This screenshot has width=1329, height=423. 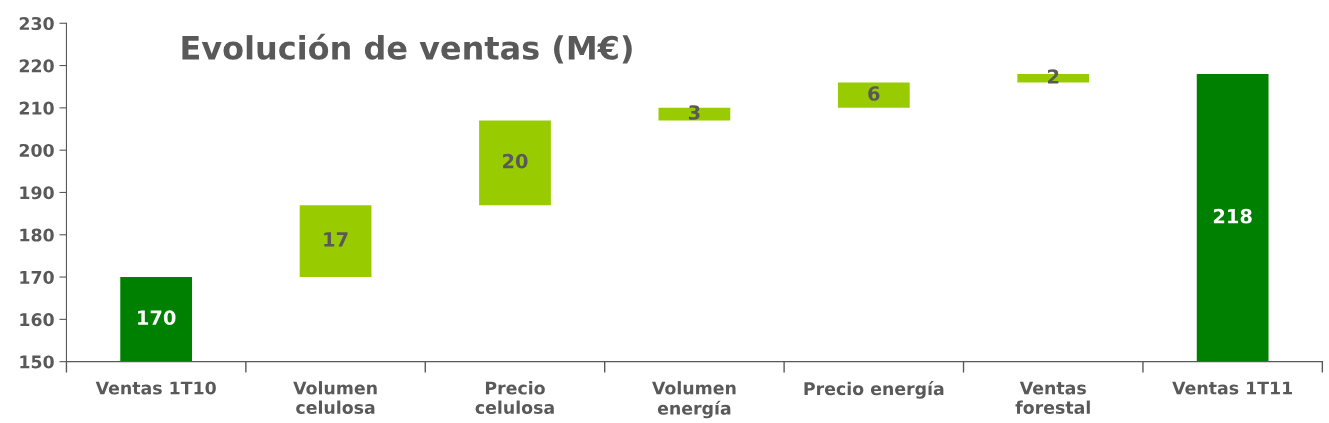 What do you see at coordinates (37, 362) in the screenshot?
I see `y-tick-label: 150` at bounding box center [37, 362].